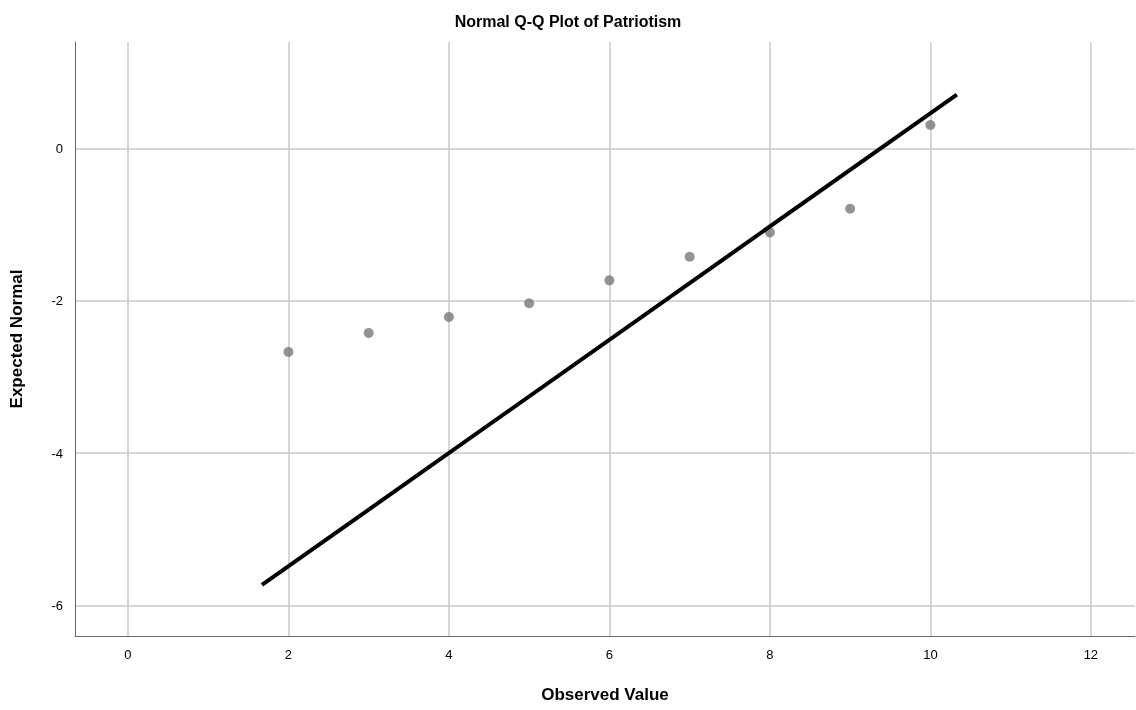 This screenshot has height=710, width=1136. Describe the element at coordinates (57, 453) in the screenshot. I see `y-tick-label: -4` at that location.